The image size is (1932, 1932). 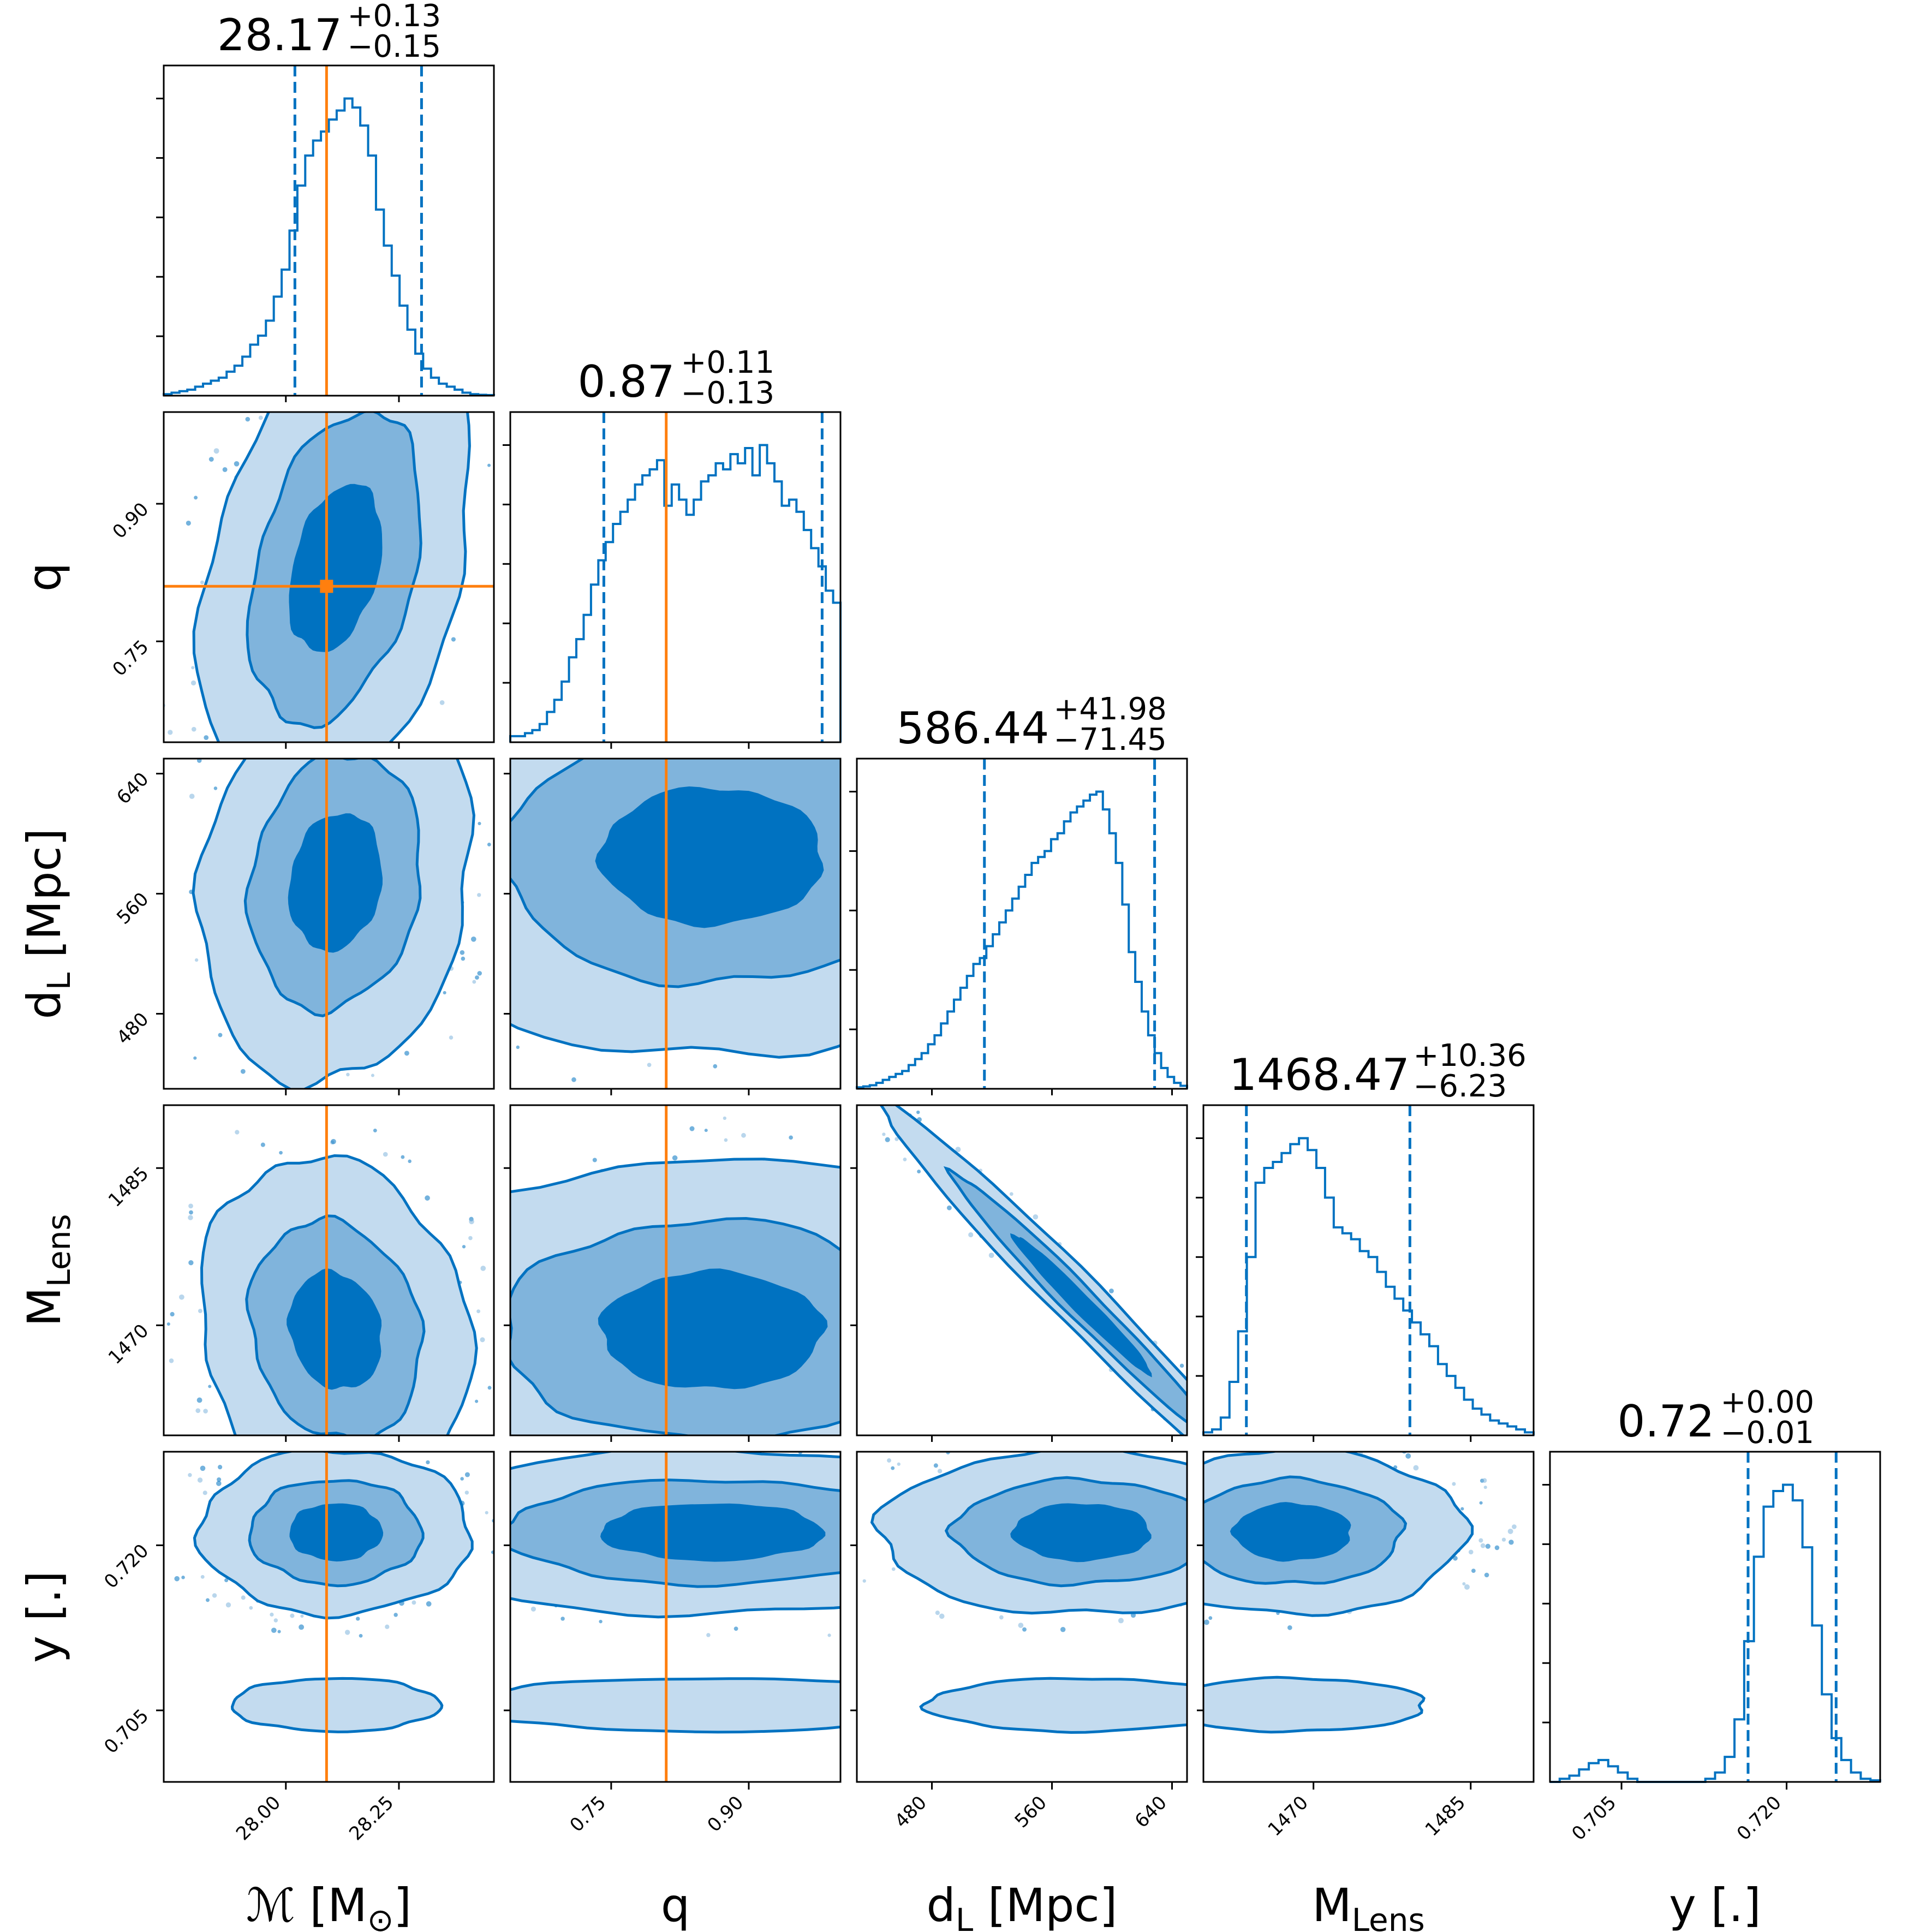 I want to click on x-tick-label-MLens: 1485, so click(x=1445, y=1816).